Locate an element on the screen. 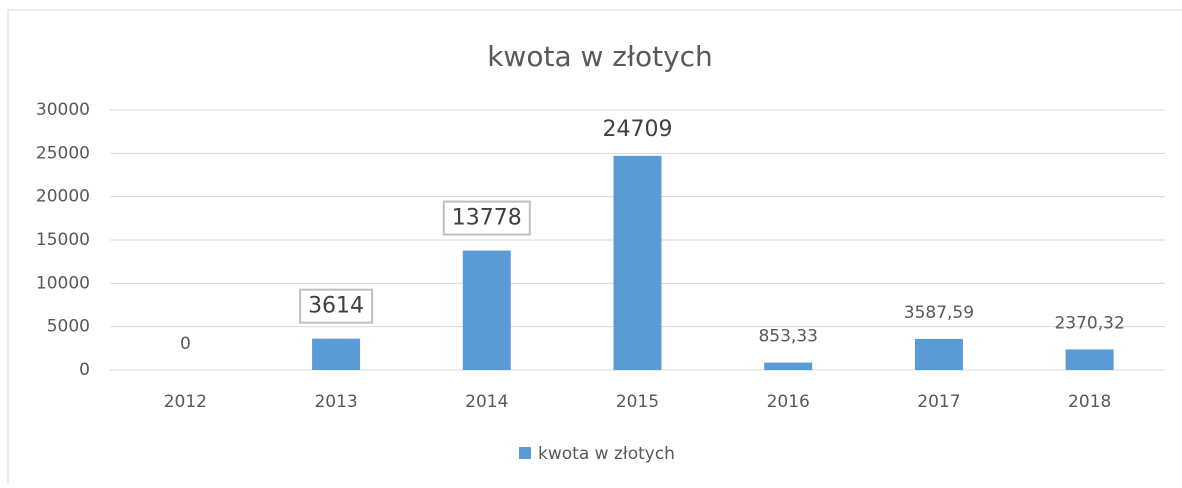 Image resolution: width=1182 pixels, height=488 pixels. y-tick-label: 0 is located at coordinates (84, 370).